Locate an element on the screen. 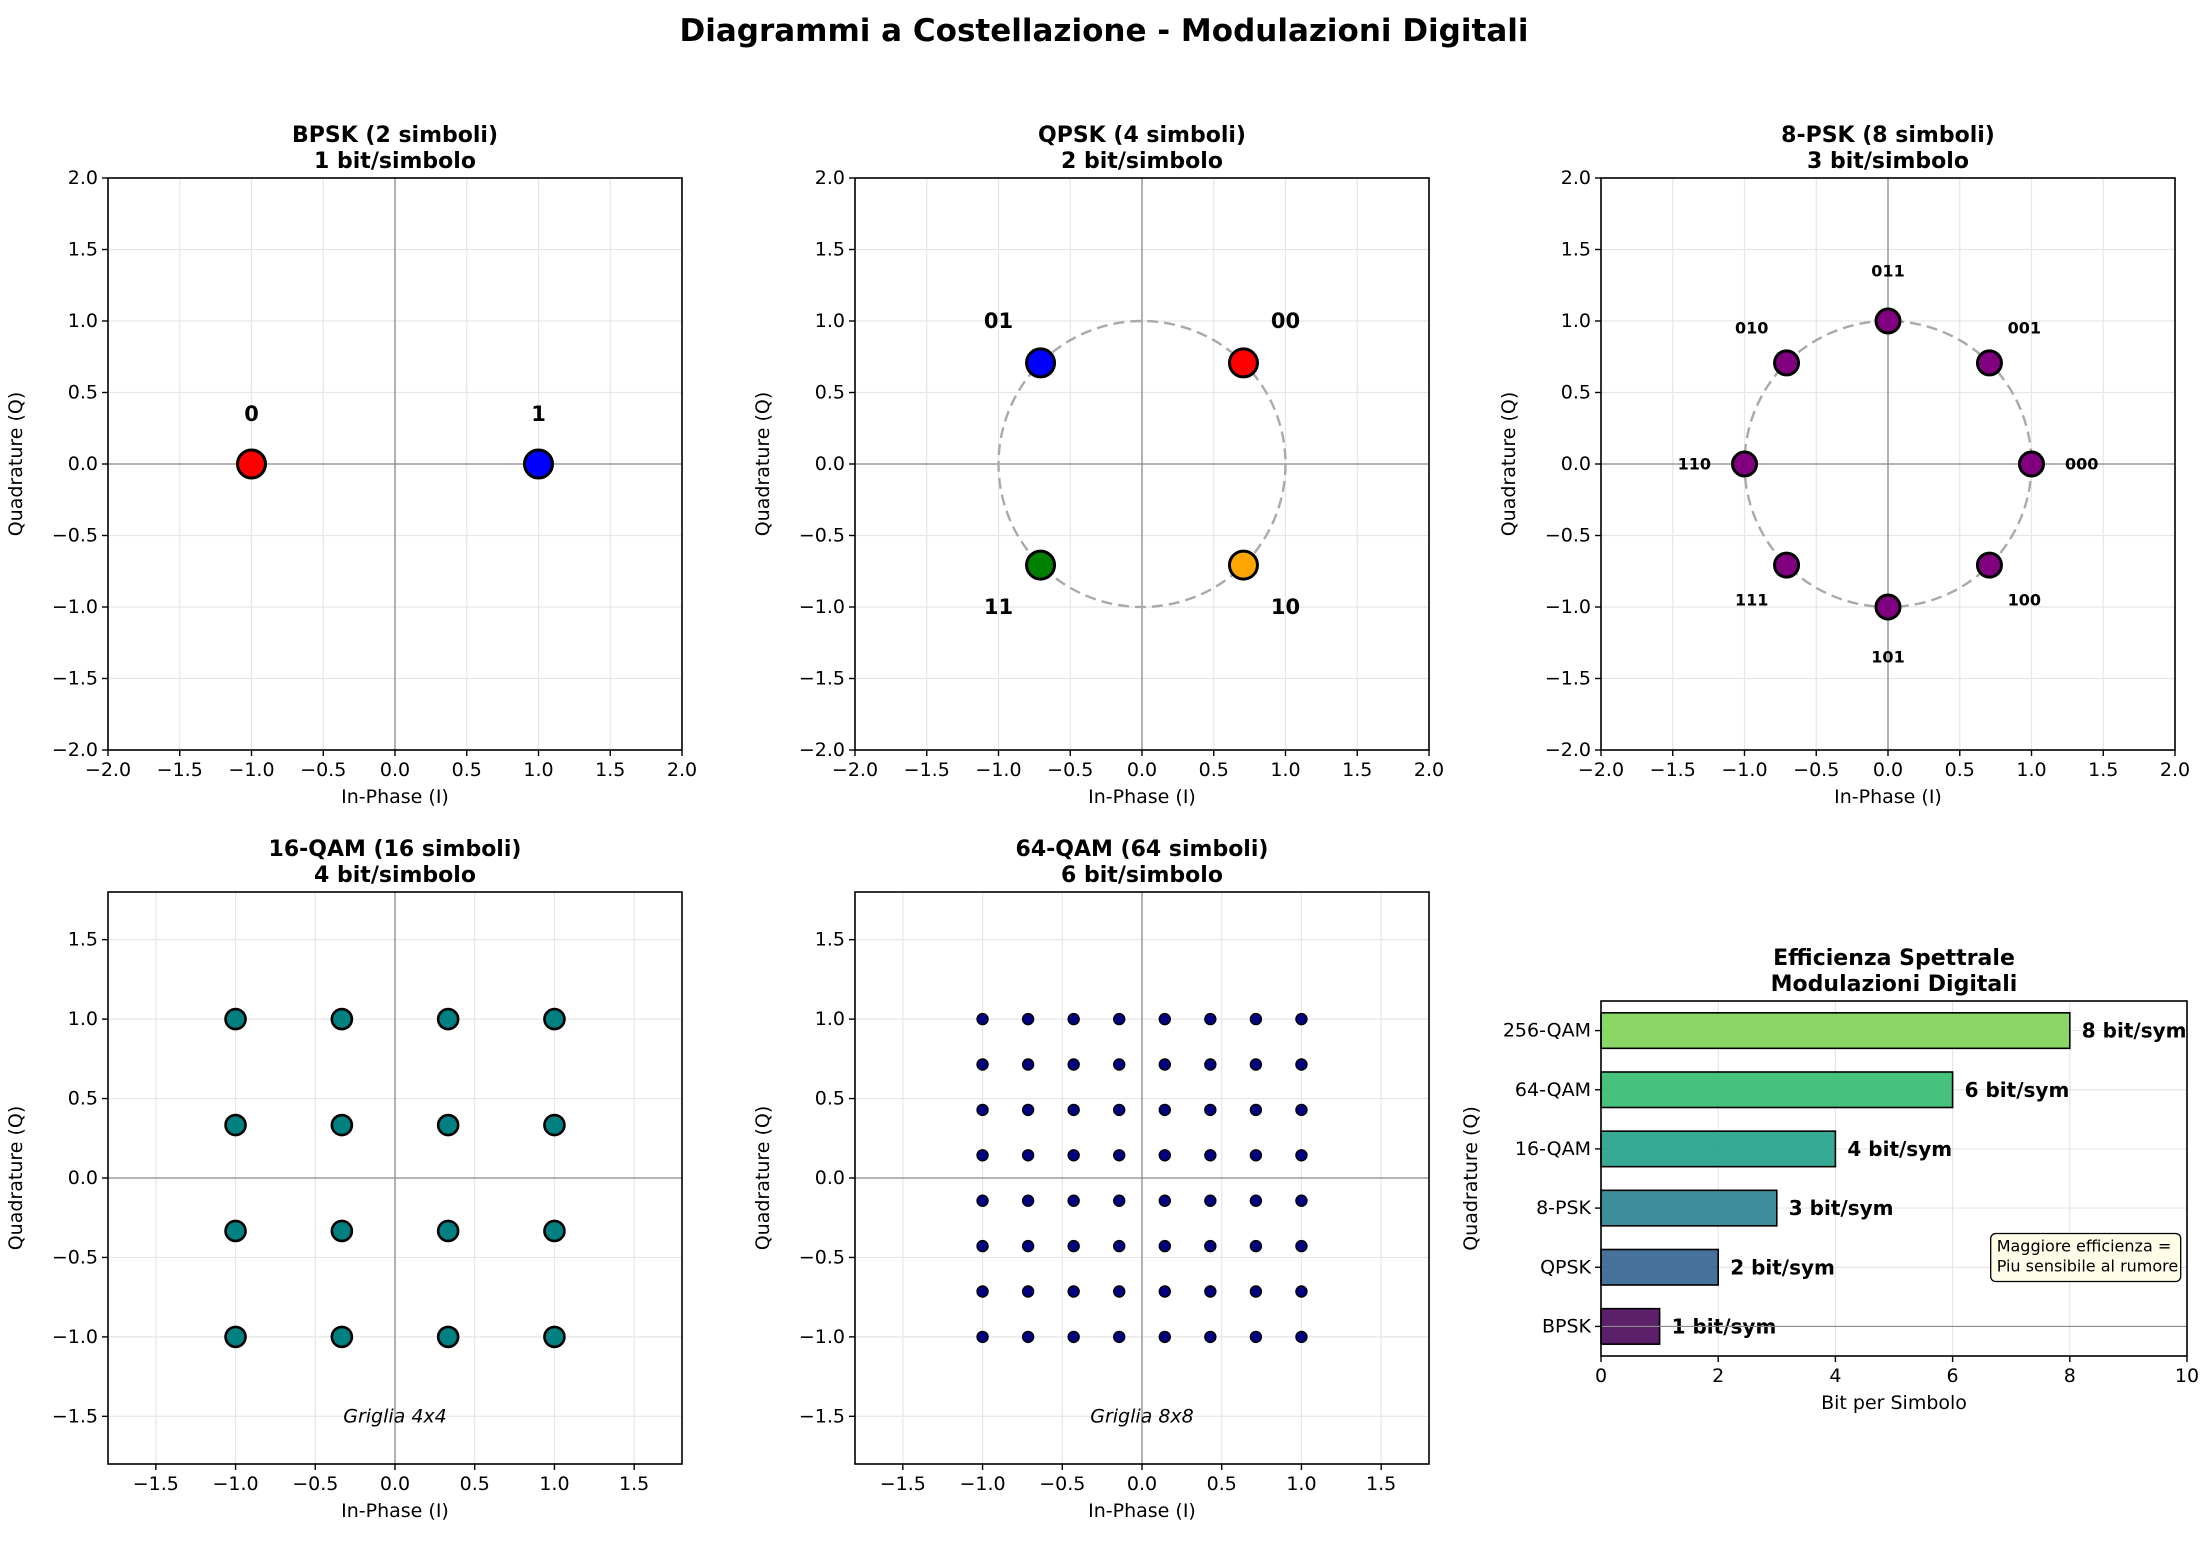 This screenshot has height=1541, width=2208. unit-circle is located at coordinates (1142, 464).